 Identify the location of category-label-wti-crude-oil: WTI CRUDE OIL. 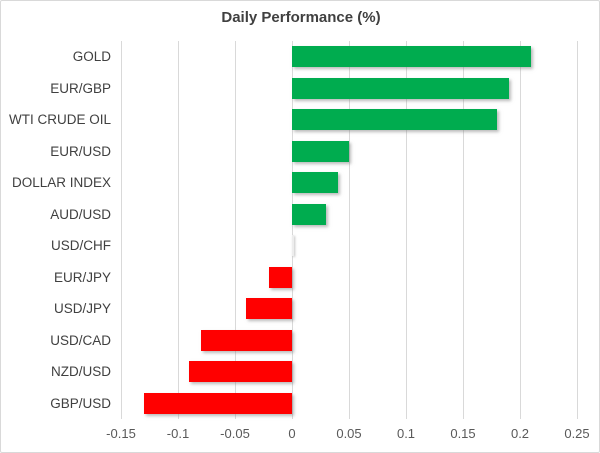
(59, 119).